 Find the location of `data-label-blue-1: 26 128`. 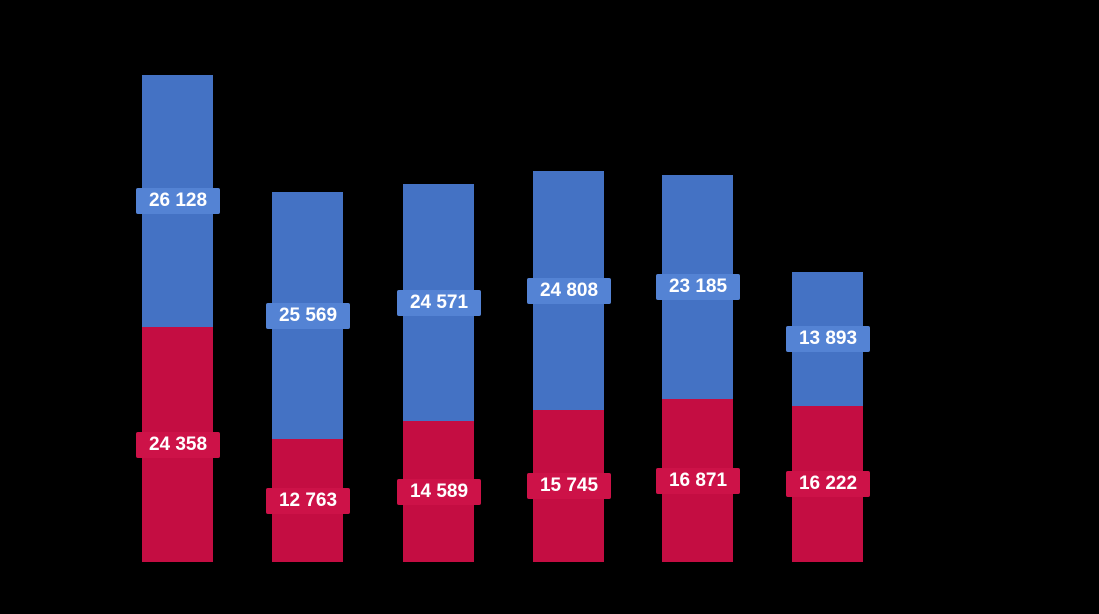

data-label-blue-1: 26 128 is located at coordinates (178, 201).